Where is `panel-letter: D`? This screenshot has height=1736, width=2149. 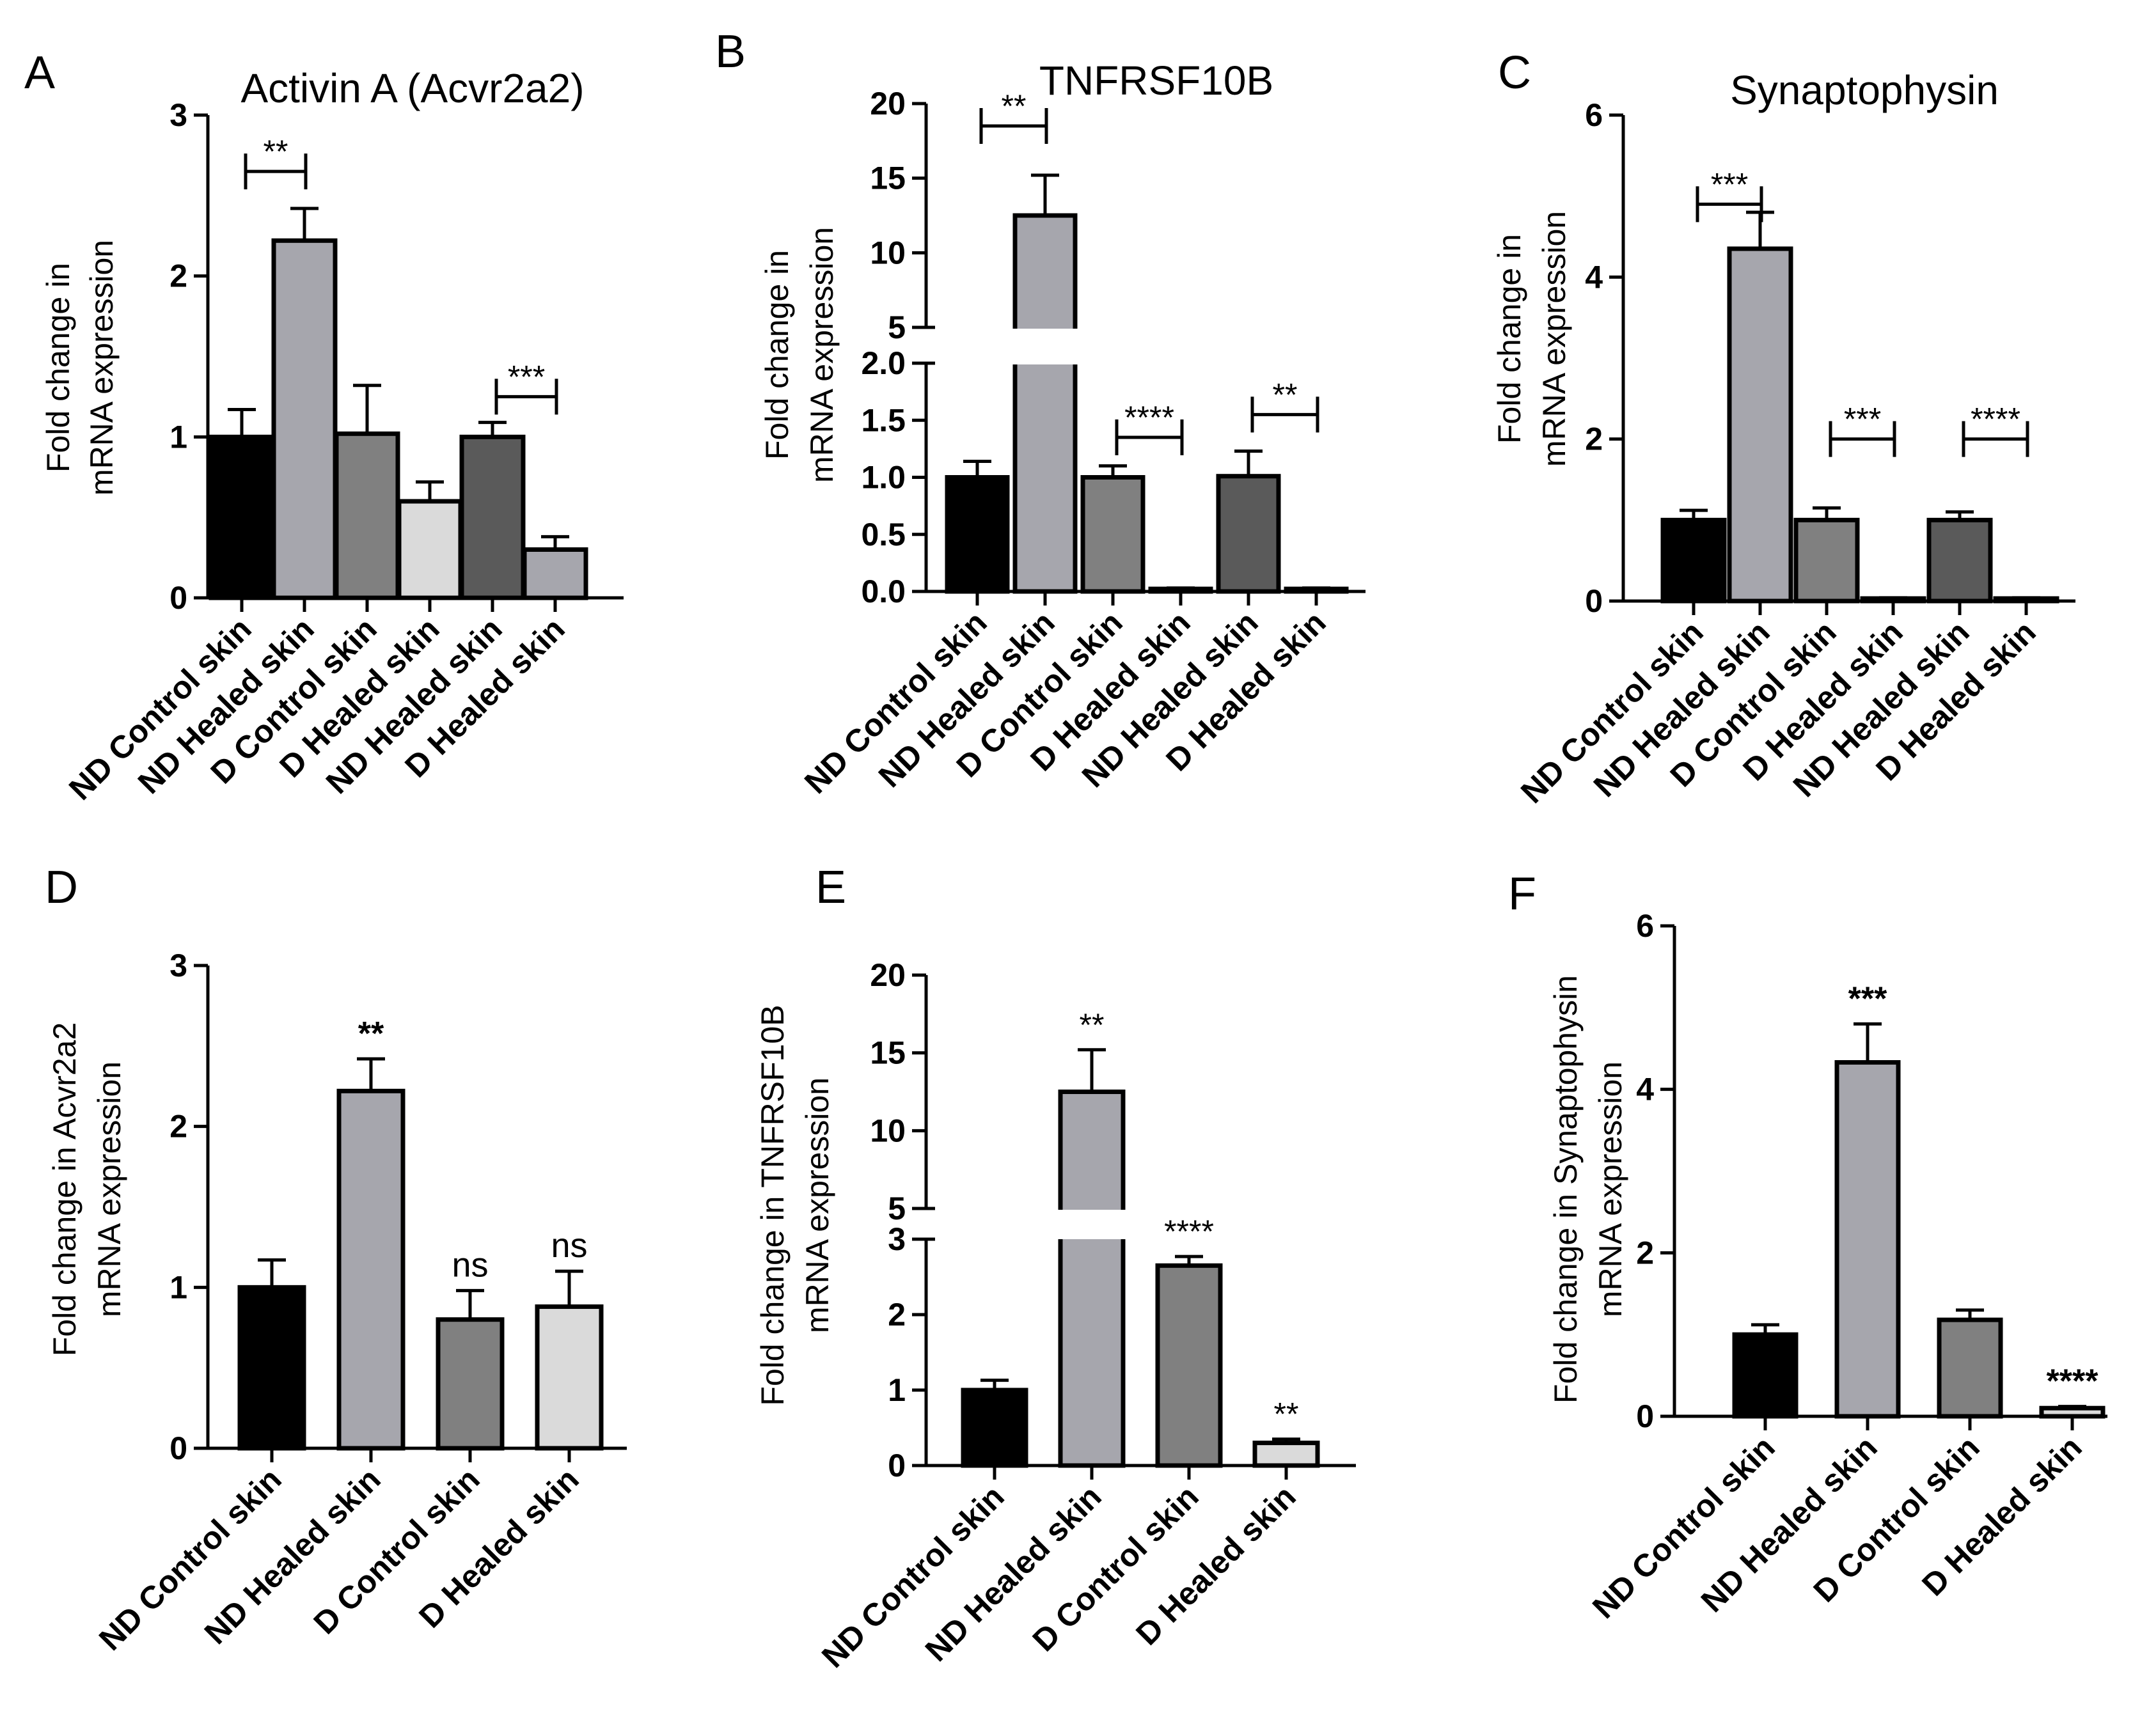 panel-letter: D is located at coordinates (61, 887).